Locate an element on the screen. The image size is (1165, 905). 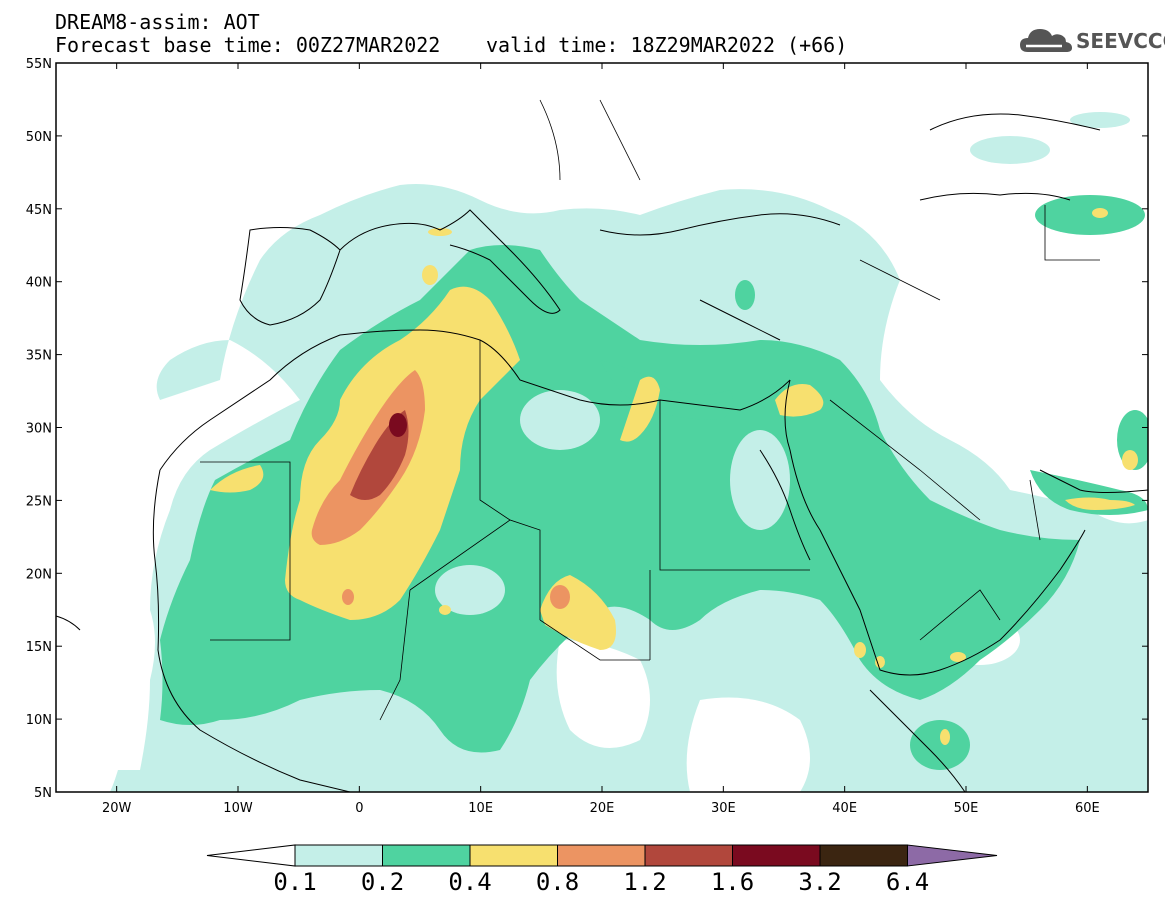
cloud-icon is located at coordinates (1046, 40).